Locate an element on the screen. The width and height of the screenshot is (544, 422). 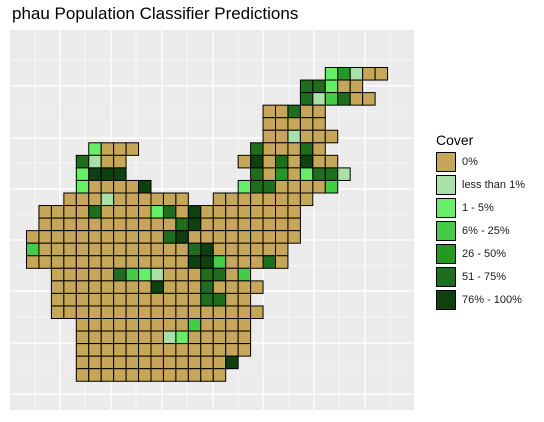
chart-title: phau Population Classifier Predictions is located at coordinates (155, 13).